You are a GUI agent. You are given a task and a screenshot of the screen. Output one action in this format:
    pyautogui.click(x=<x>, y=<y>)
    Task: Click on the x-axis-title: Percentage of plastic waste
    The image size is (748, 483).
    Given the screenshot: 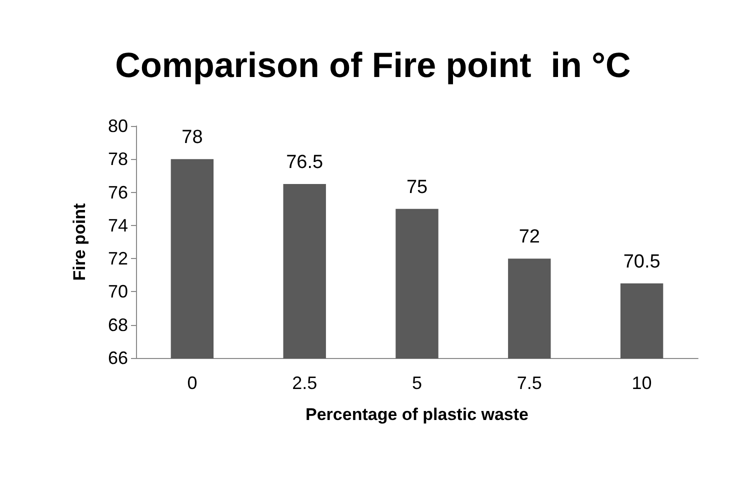 What is the action you would take?
    pyautogui.click(x=417, y=414)
    